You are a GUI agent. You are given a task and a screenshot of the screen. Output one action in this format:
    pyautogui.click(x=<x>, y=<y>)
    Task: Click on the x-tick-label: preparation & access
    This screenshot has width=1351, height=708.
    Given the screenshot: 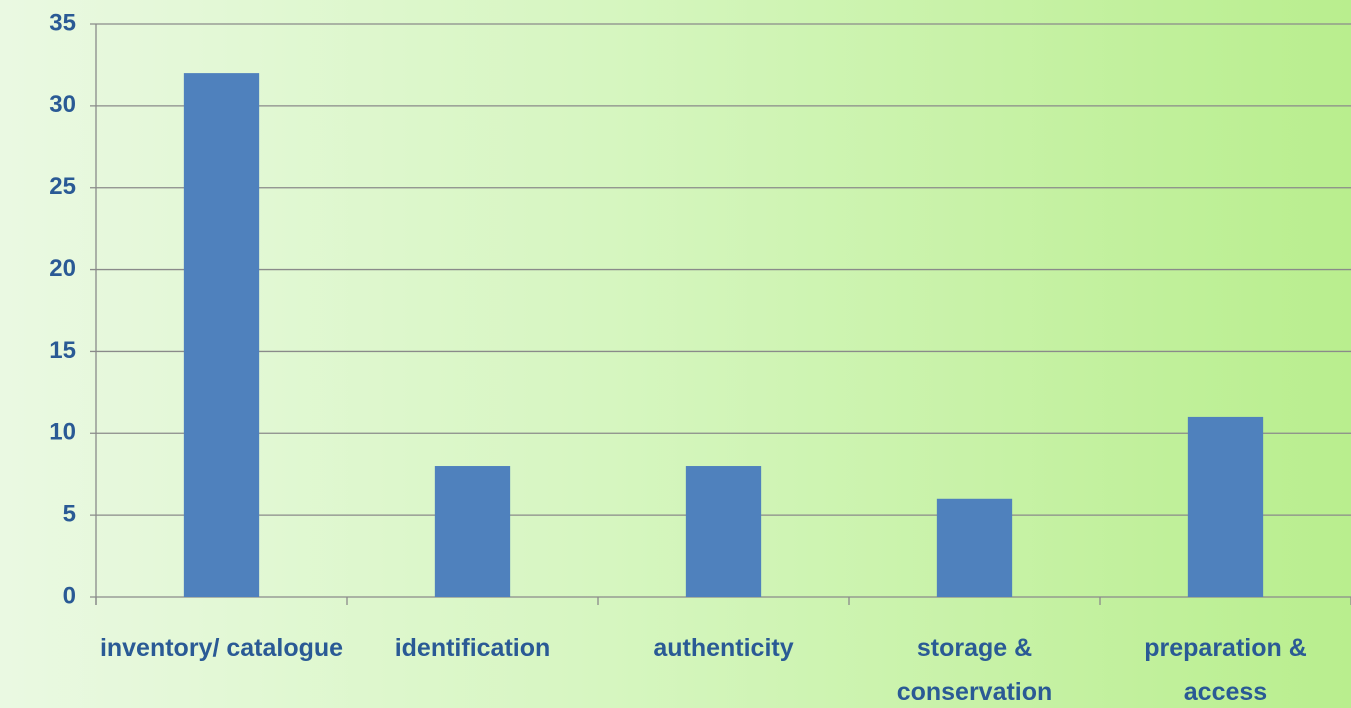 What is the action you would take?
    pyautogui.click(x=1225, y=670)
    